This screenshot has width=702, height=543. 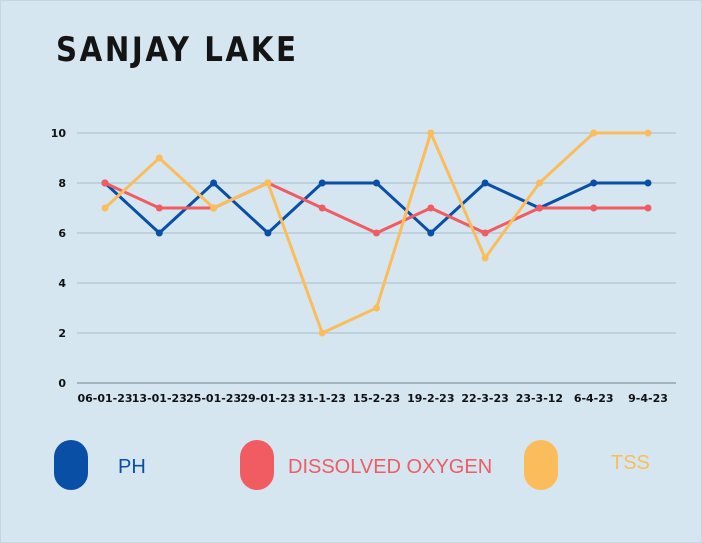 What do you see at coordinates (541, 465) in the screenshot?
I see `legend-swatch-tss` at bounding box center [541, 465].